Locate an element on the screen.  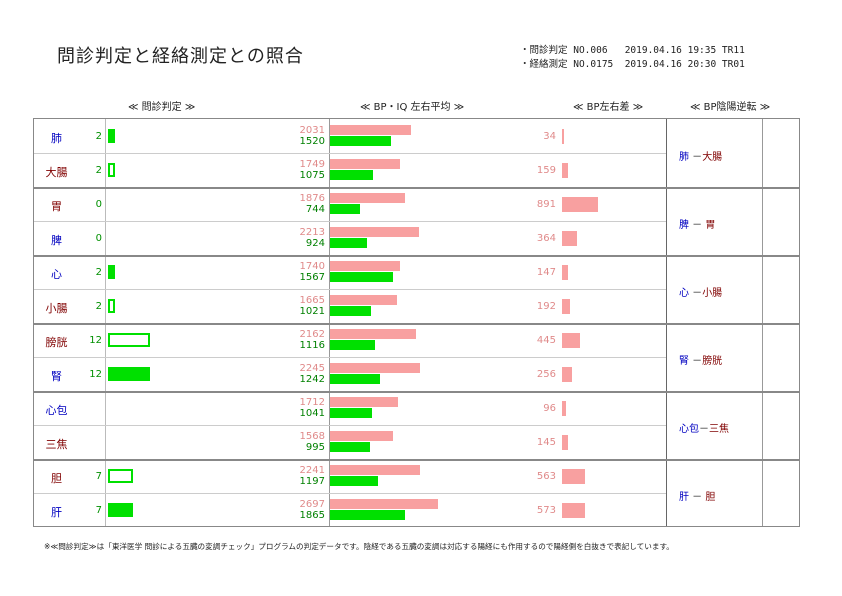
organ-label: 小腸 is located at coordinates (56, 308).